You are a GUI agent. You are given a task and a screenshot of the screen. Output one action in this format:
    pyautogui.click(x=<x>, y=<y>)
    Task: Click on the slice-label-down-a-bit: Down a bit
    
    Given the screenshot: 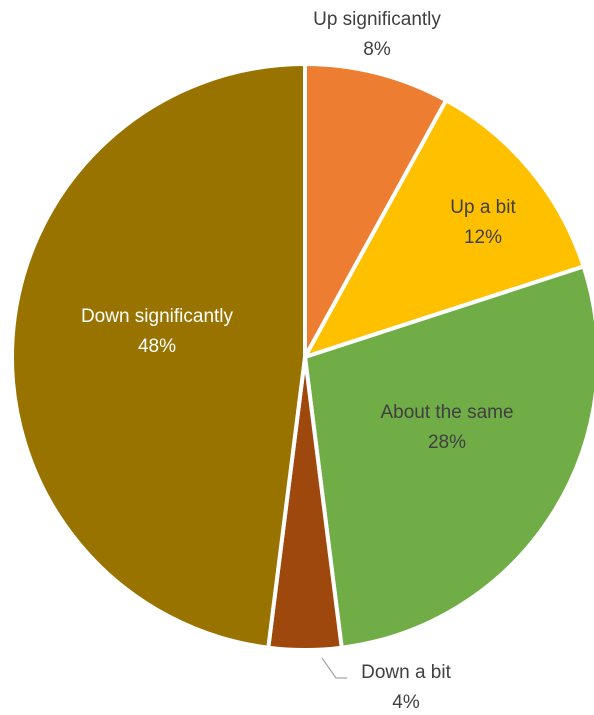 What is the action you would take?
    pyautogui.click(x=406, y=672)
    